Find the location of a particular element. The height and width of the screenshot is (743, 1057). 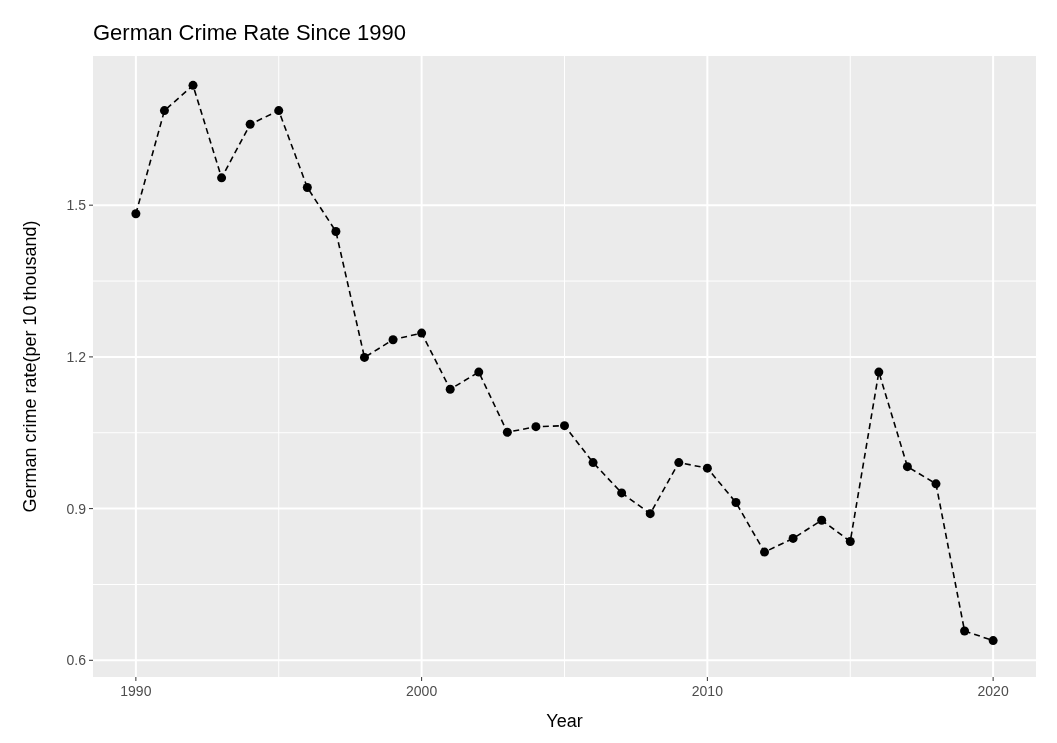

y-axis-title: German crime rate(per 10 thousand) is located at coordinates (30, 366).